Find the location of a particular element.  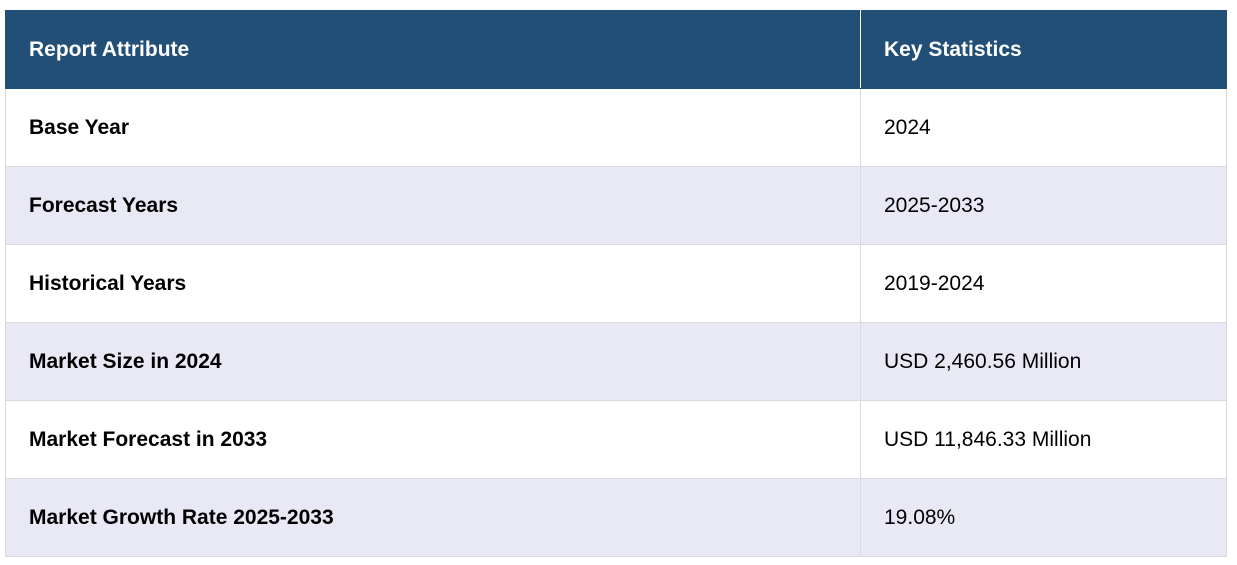

header-cell: Key Statistics is located at coordinates (1043, 49).